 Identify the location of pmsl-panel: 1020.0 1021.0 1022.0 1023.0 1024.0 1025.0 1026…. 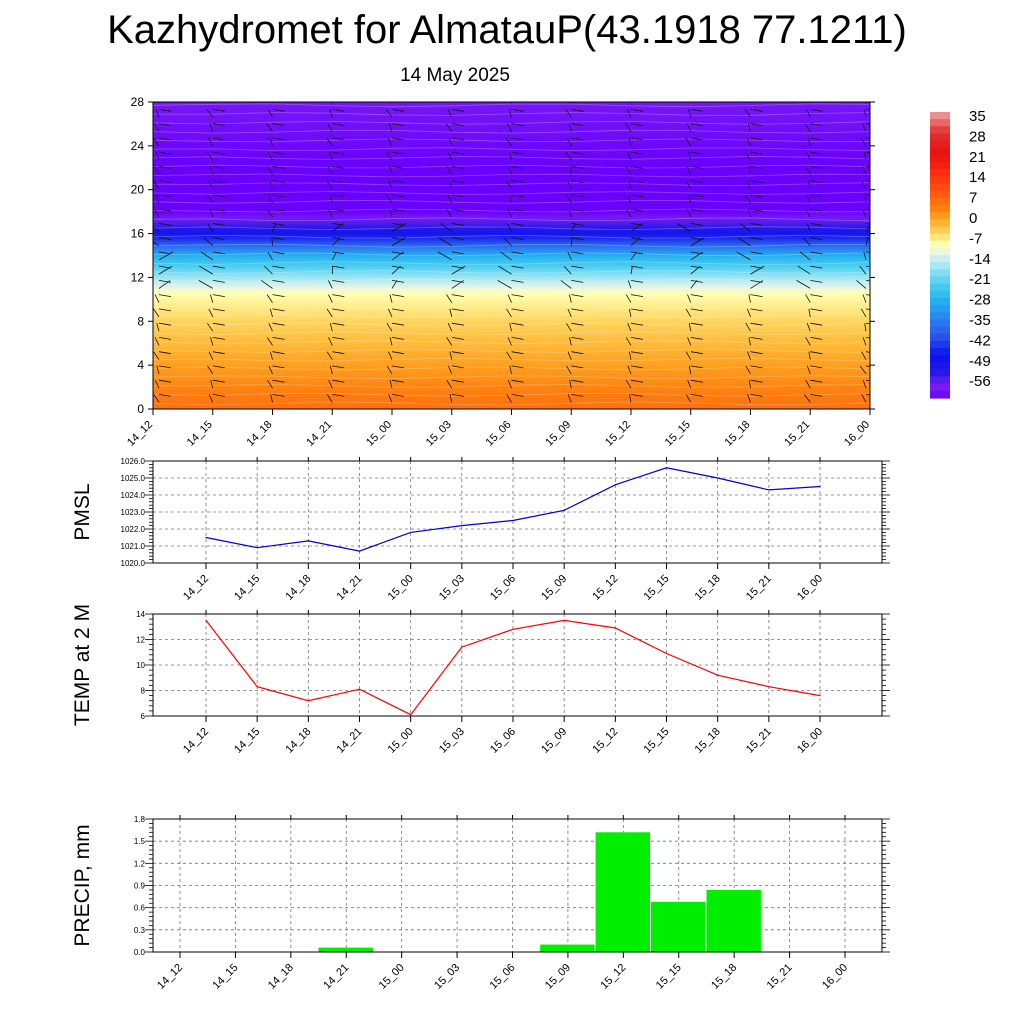
(480, 530).